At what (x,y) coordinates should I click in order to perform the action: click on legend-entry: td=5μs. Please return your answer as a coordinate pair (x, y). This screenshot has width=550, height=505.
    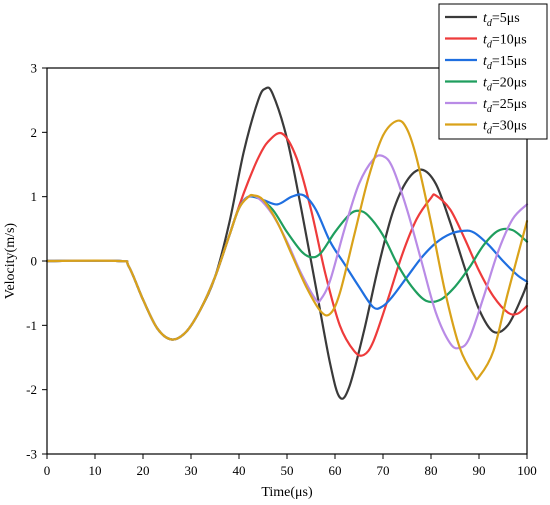
    Looking at the image, I should click on (501, 20).